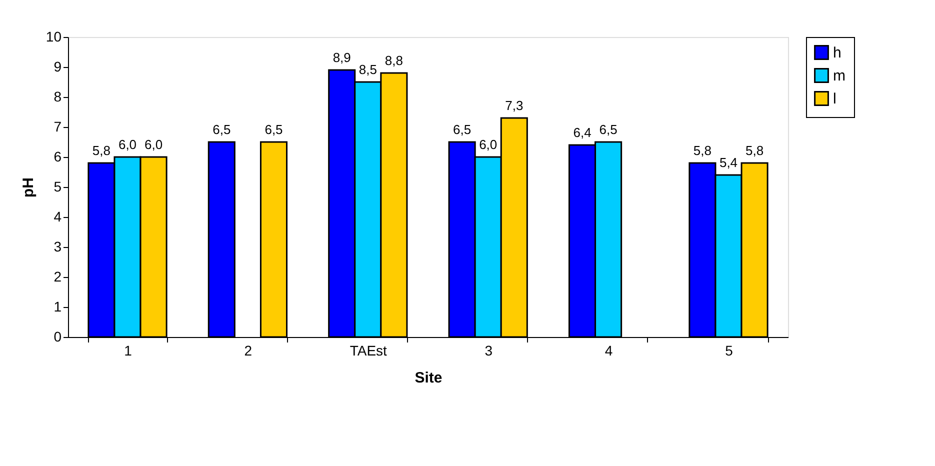  What do you see at coordinates (369, 350) in the screenshot?
I see `x-tick-label: TAEst` at bounding box center [369, 350].